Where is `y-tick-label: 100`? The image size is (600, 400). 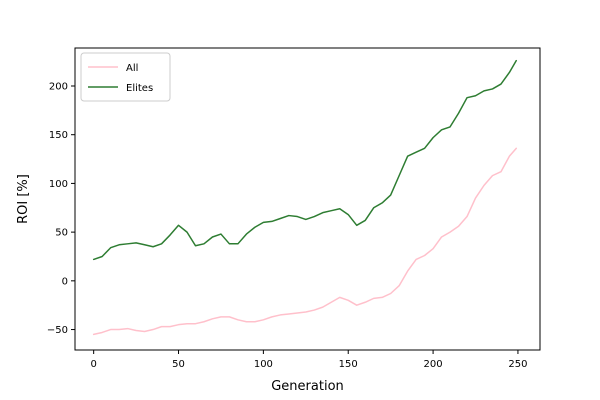 y-tick-label: 100 is located at coordinates (58, 184).